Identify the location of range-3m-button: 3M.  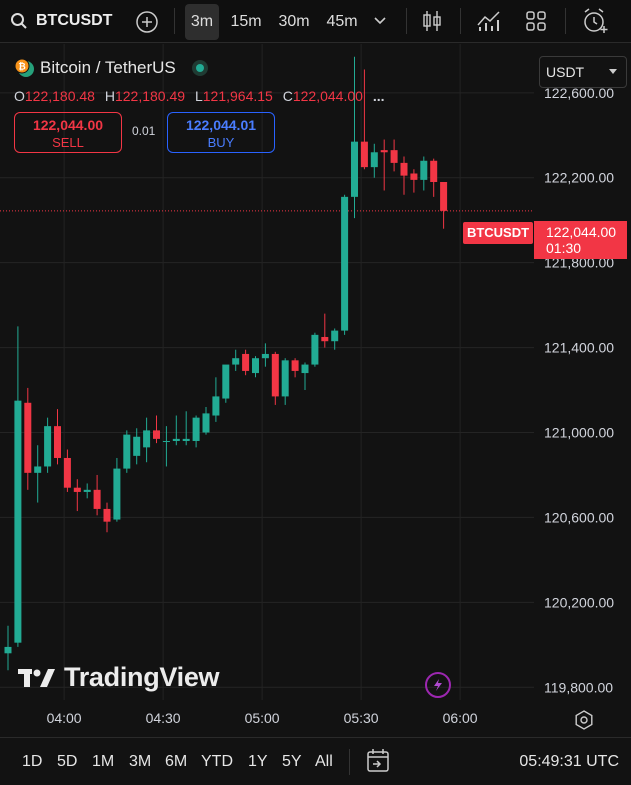
(140, 761).